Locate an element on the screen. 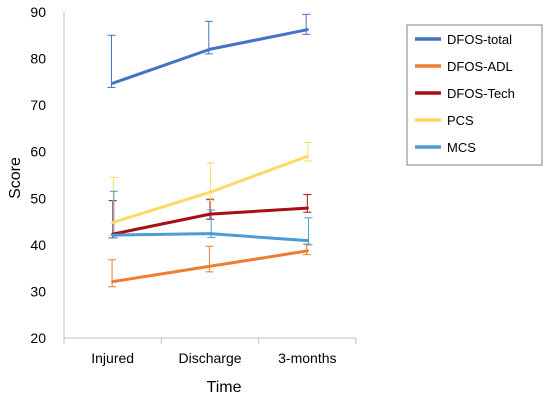  x-tick-label: Discharge is located at coordinates (209, 358).